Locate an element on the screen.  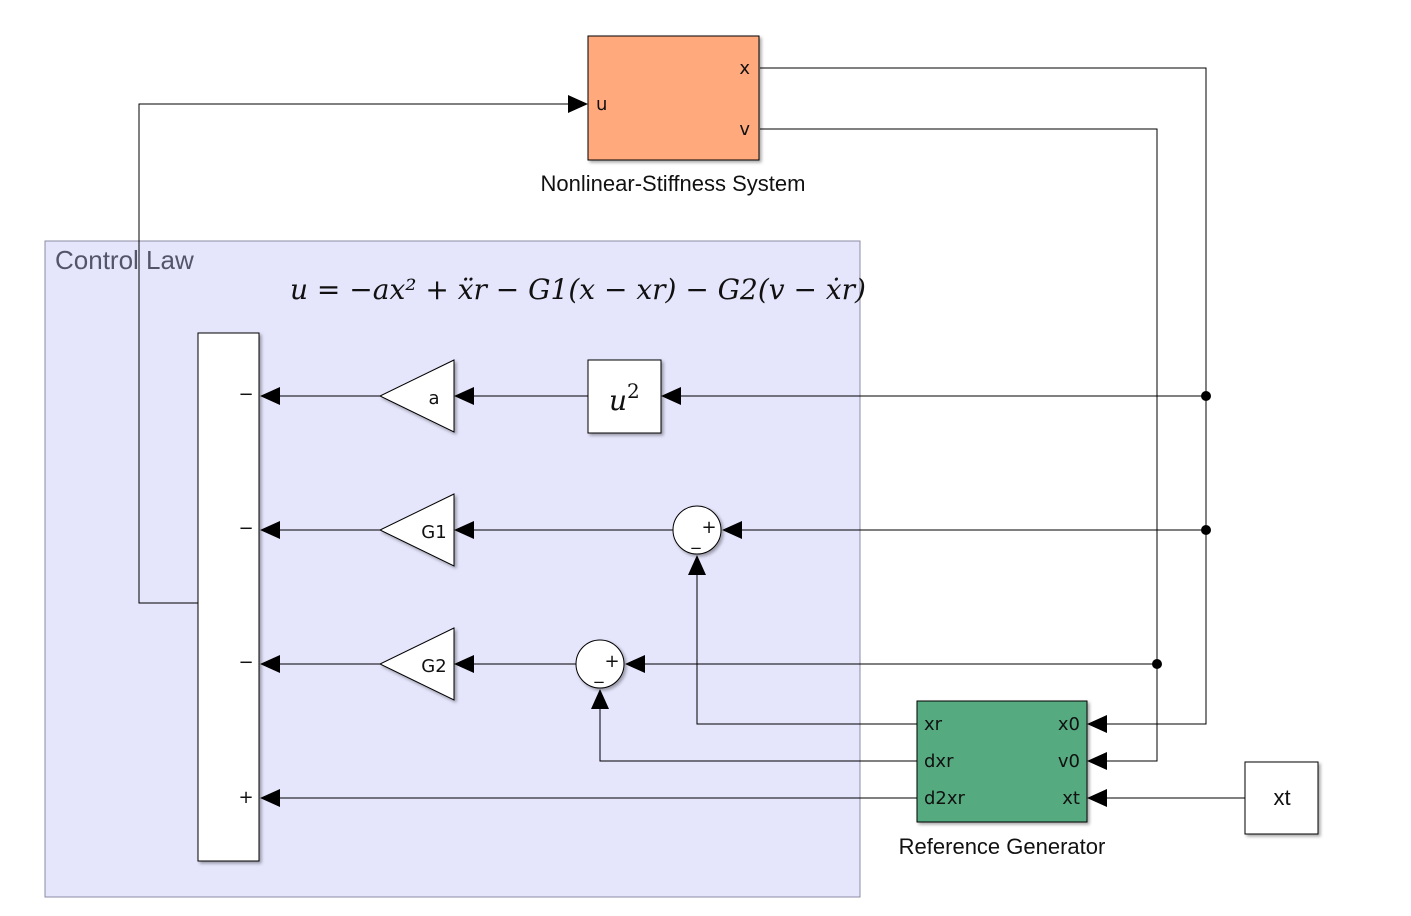
sum1-minus: _ is located at coordinates (696, 539).